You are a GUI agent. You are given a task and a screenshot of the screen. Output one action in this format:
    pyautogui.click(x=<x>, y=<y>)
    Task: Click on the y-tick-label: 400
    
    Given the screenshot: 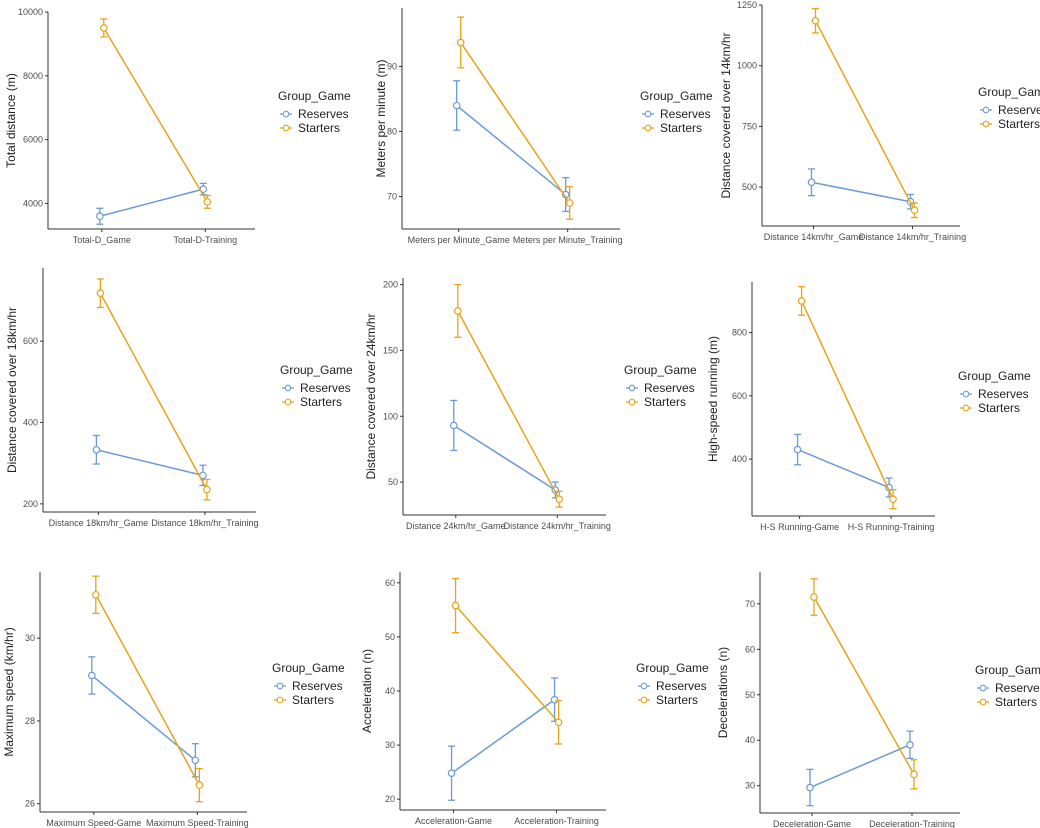 What is the action you would take?
    pyautogui.click(x=30, y=423)
    